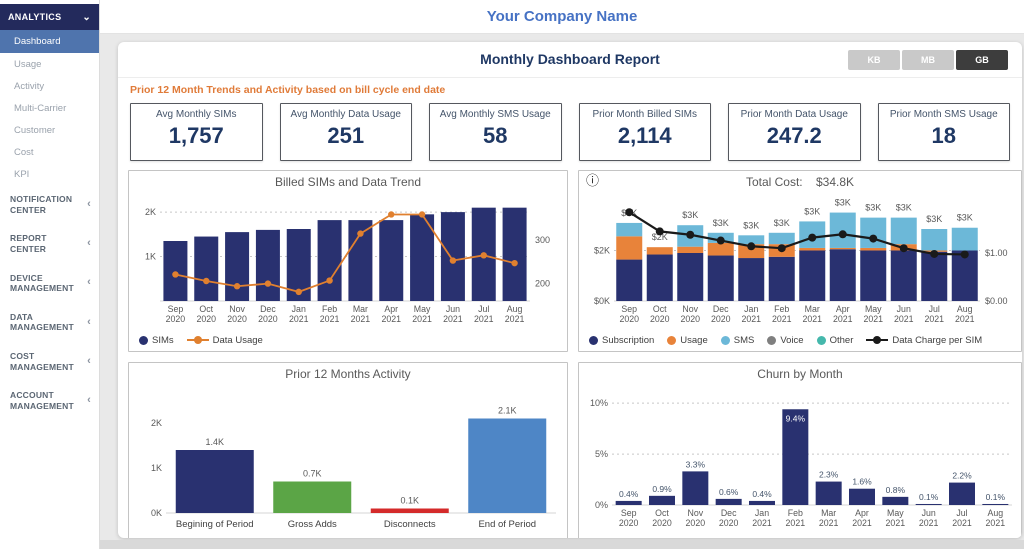 This screenshot has height=549, width=1024. What do you see at coordinates (800, 181) in the screenshot?
I see `chart-title: ⓘ Total Cost: $34.8K` at bounding box center [800, 181].